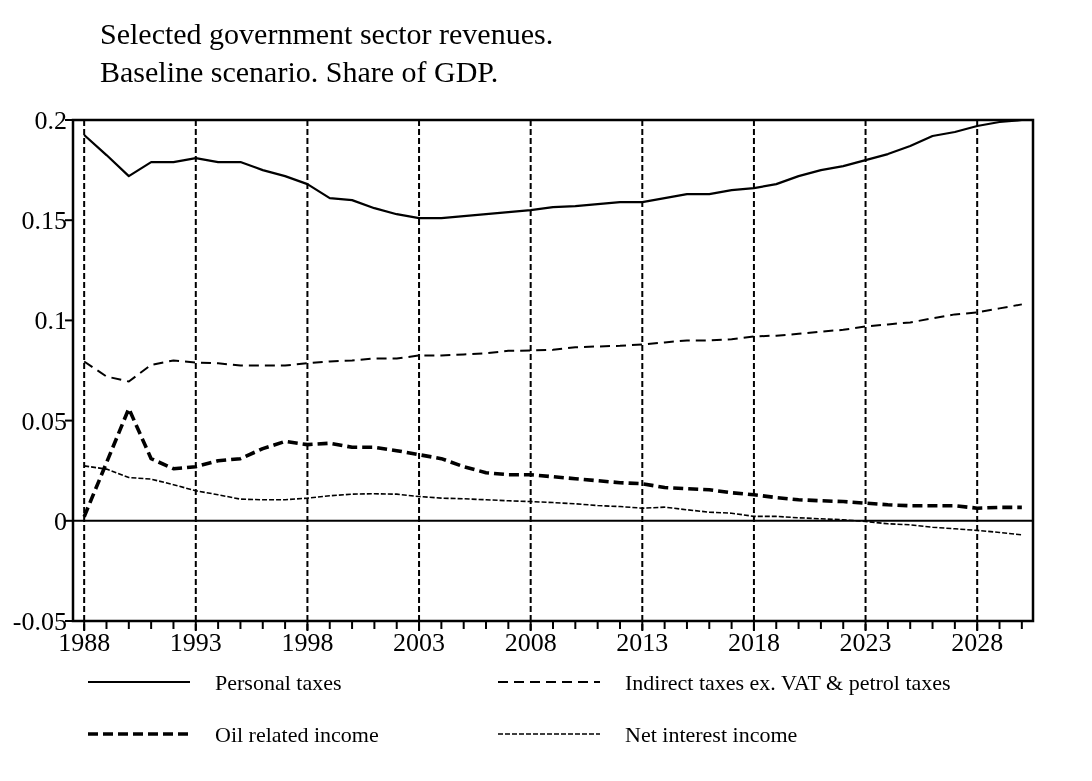  Describe the element at coordinates (865, 642) in the screenshot. I see `x-tick-label: 2023` at that location.